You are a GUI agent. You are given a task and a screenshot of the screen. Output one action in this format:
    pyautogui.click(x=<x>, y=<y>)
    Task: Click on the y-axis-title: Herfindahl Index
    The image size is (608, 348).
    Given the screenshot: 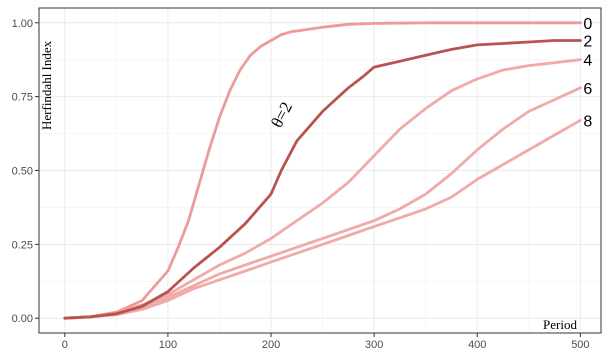 What is the action you would take?
    pyautogui.click(x=46, y=85)
    